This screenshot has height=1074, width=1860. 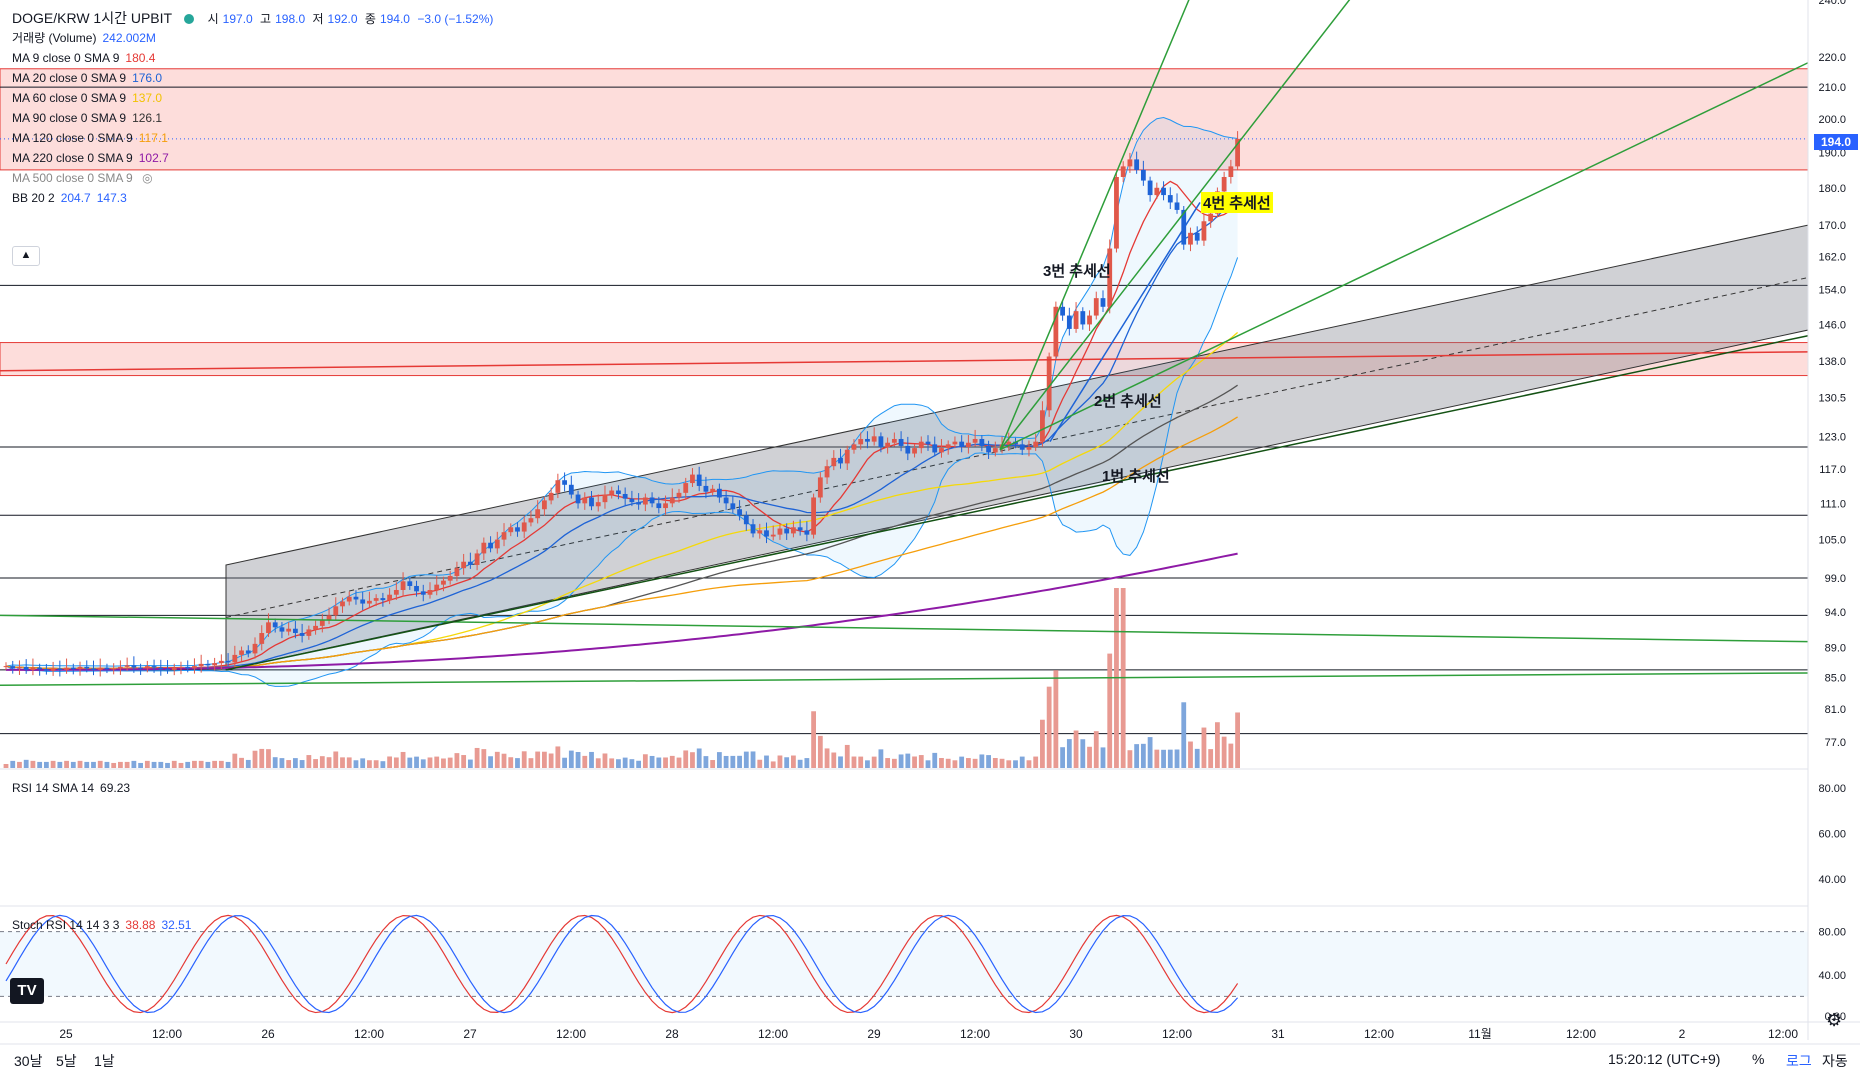 What do you see at coordinates (84, 38) in the screenshot?
I see `legend-volume: 거래량 (Volume) 242.002M` at bounding box center [84, 38].